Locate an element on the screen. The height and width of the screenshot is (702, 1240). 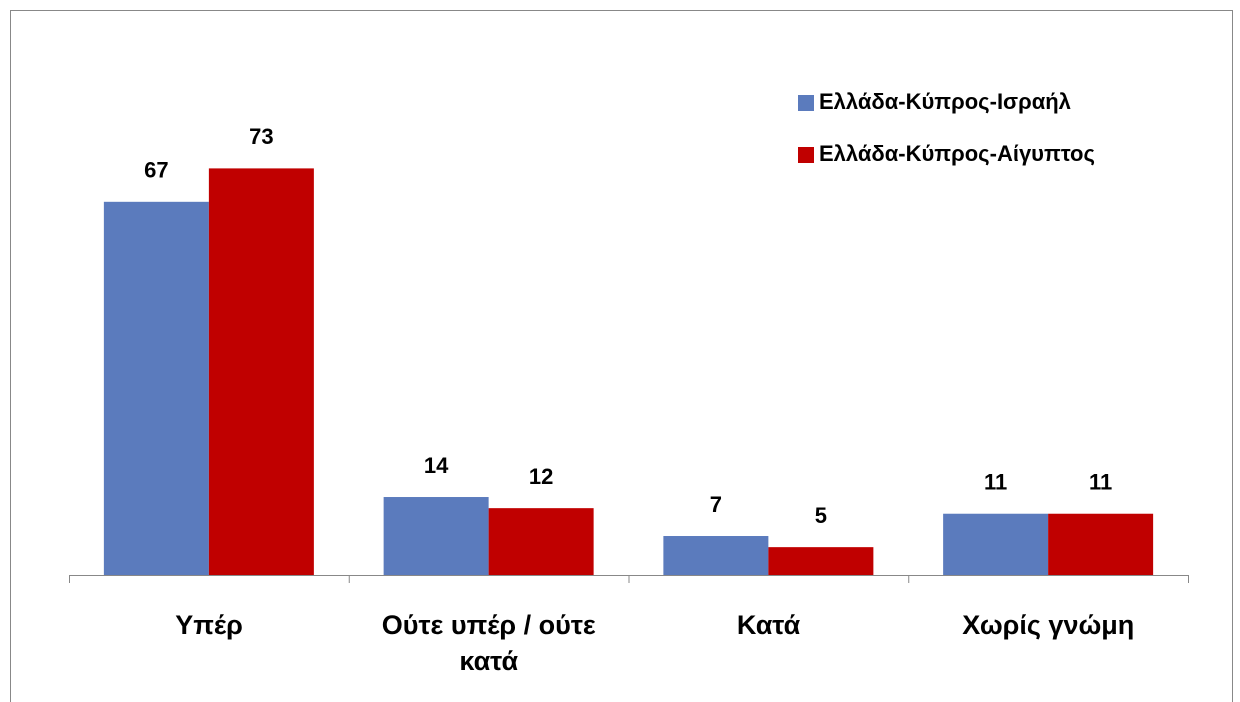
data-label: 12 is located at coordinates (541, 476).